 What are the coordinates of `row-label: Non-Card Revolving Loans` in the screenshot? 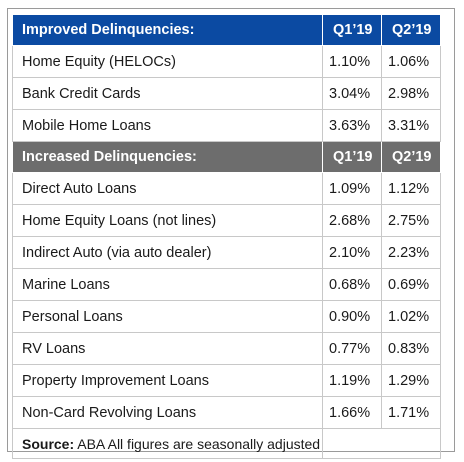 It's located at (167, 412).